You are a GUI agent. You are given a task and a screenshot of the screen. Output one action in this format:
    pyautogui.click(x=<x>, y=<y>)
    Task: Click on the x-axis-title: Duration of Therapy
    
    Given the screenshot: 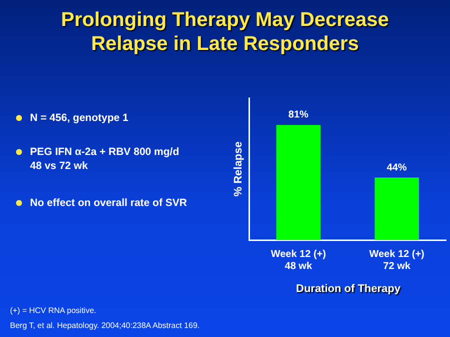 What is the action you would take?
    pyautogui.click(x=348, y=289)
    